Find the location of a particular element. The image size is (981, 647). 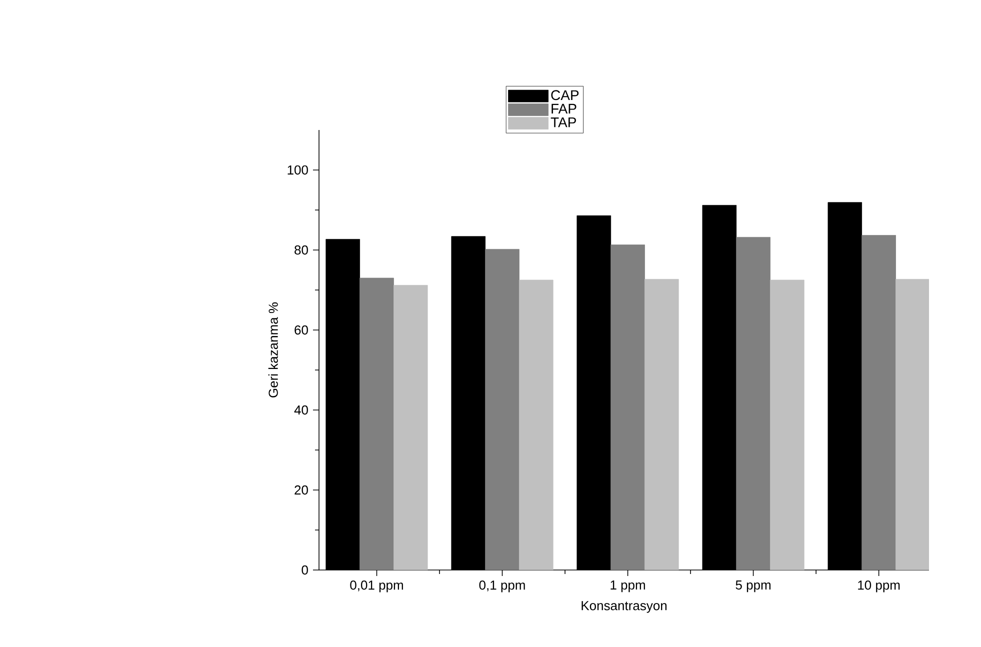

x-tick-label: 5 ppm is located at coordinates (753, 586).